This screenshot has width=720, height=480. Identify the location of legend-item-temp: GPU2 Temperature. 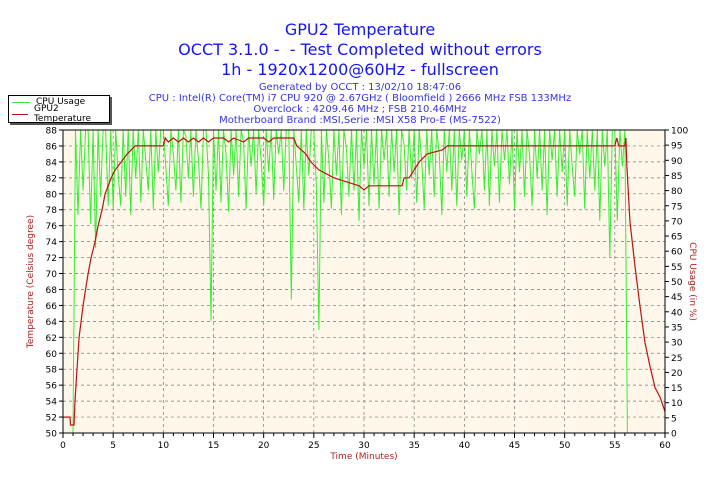
(59, 114).